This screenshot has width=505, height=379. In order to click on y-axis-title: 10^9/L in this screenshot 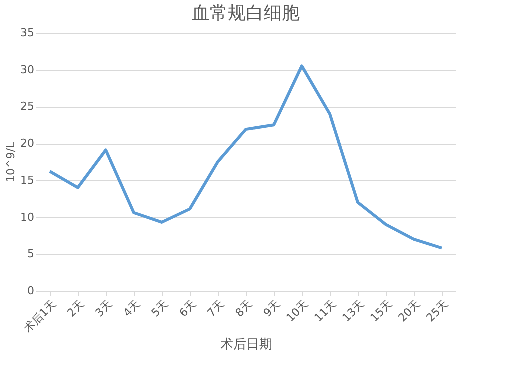, I will do `click(11, 162)`.